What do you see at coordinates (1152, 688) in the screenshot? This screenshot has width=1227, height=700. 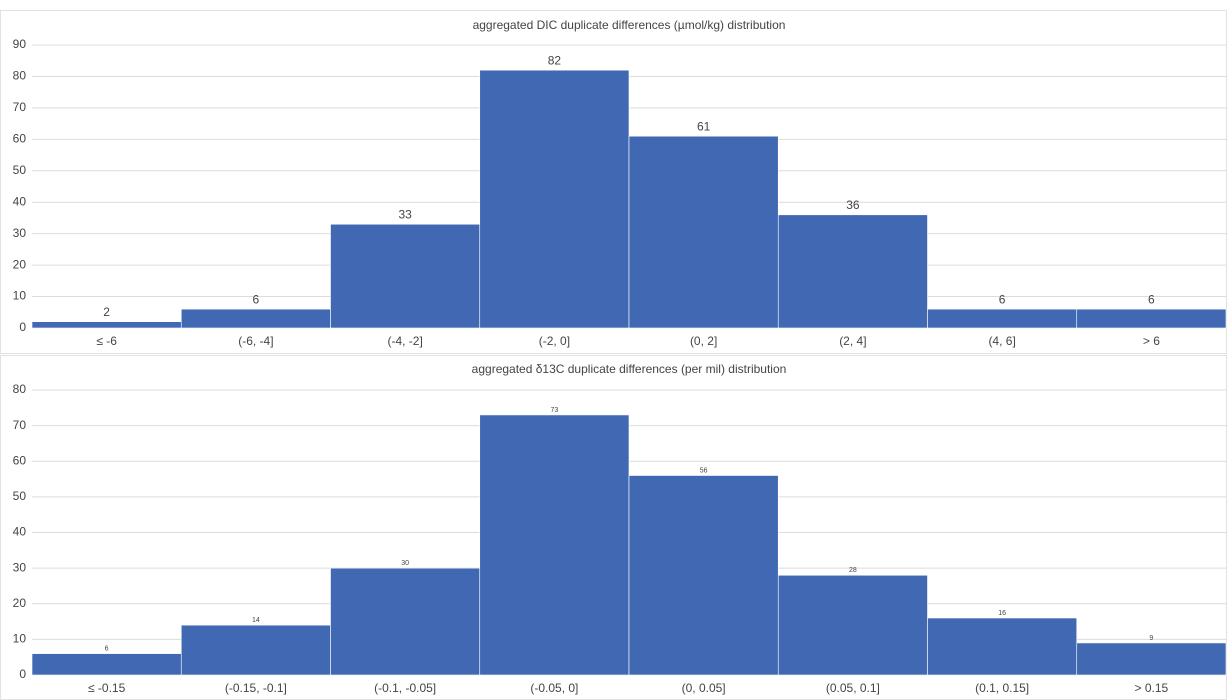 I see `x-tick-label: > 0.15` at bounding box center [1152, 688].